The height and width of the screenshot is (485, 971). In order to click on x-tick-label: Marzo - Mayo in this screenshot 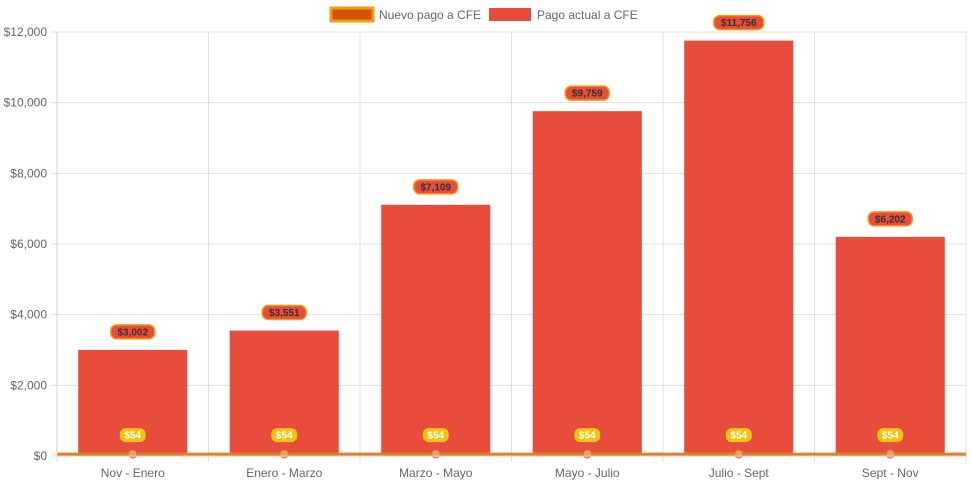, I will do `click(436, 473)`.